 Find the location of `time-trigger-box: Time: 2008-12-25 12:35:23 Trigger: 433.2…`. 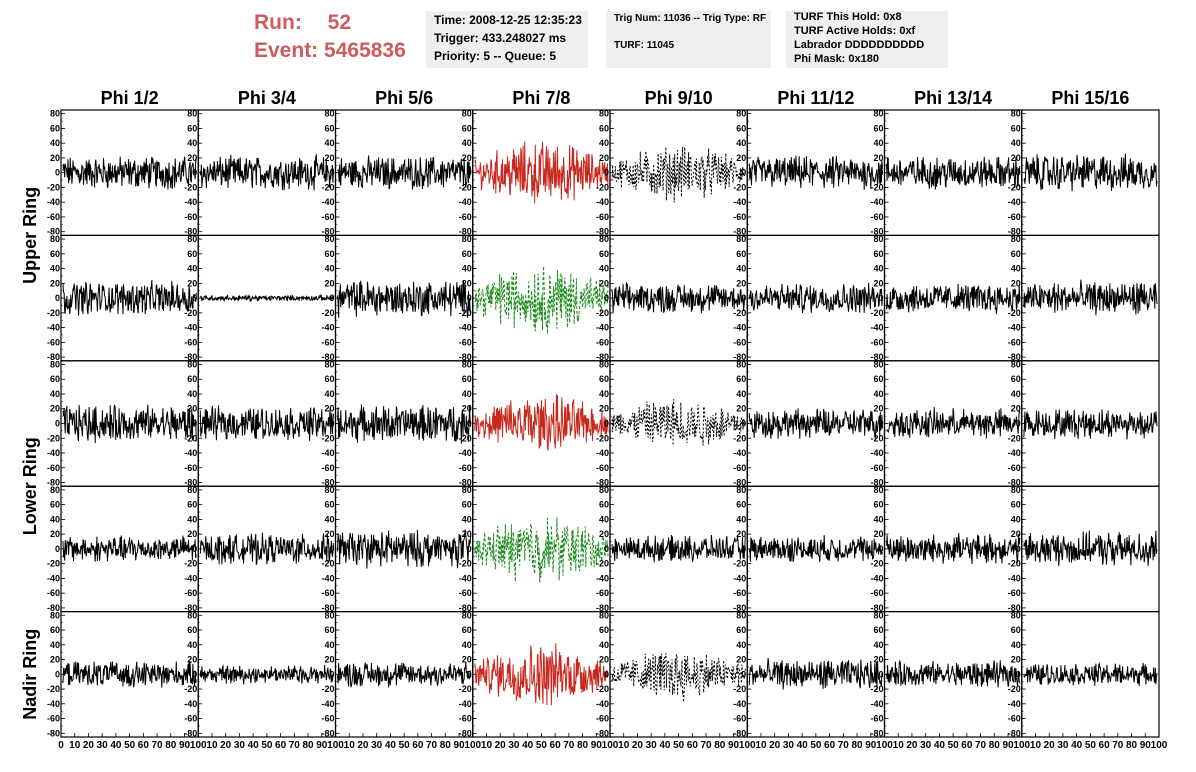

time-trigger-box: Time: 2008-12-25 12:35:23 Trigger: 433.2… is located at coordinates (507, 39).